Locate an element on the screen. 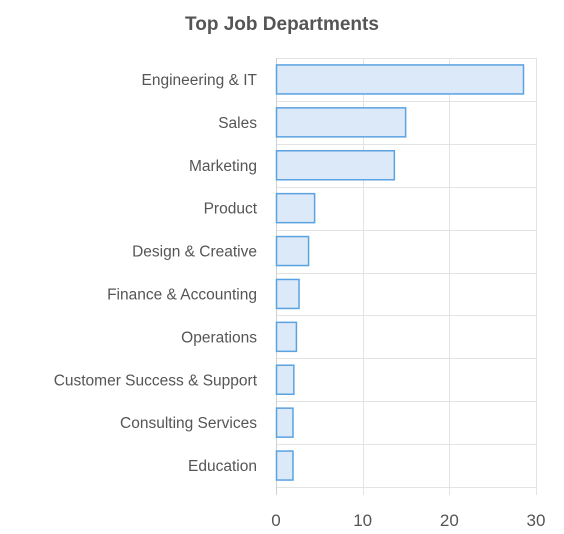  x-tick-label: 20 is located at coordinates (449, 520).